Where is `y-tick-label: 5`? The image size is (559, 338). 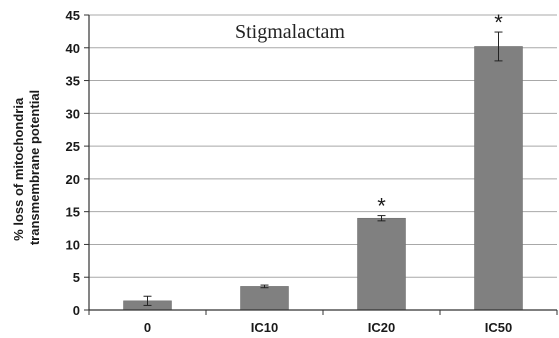
y-tick-label: 5 is located at coordinates (76, 277).